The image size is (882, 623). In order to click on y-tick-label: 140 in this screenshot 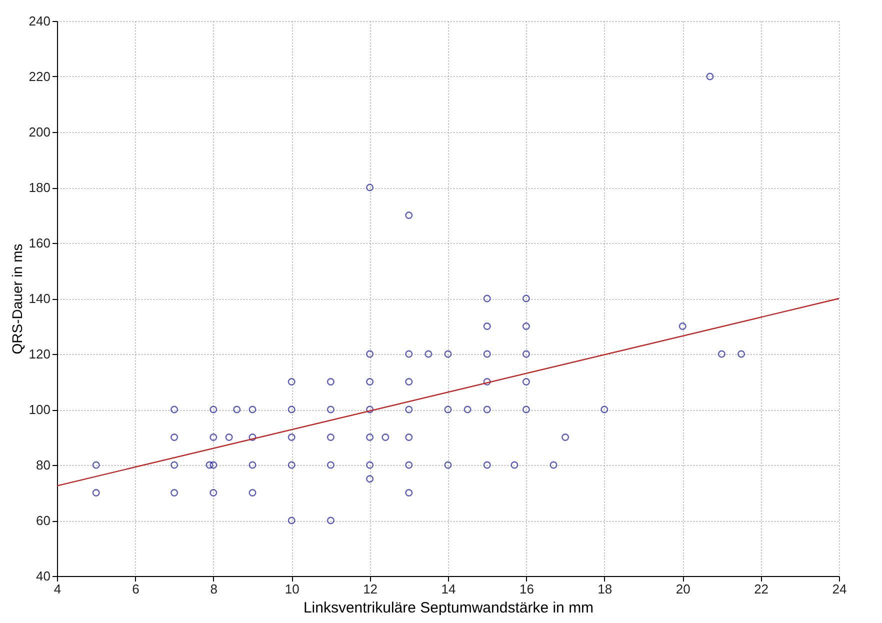, I will do `click(39, 298)`.